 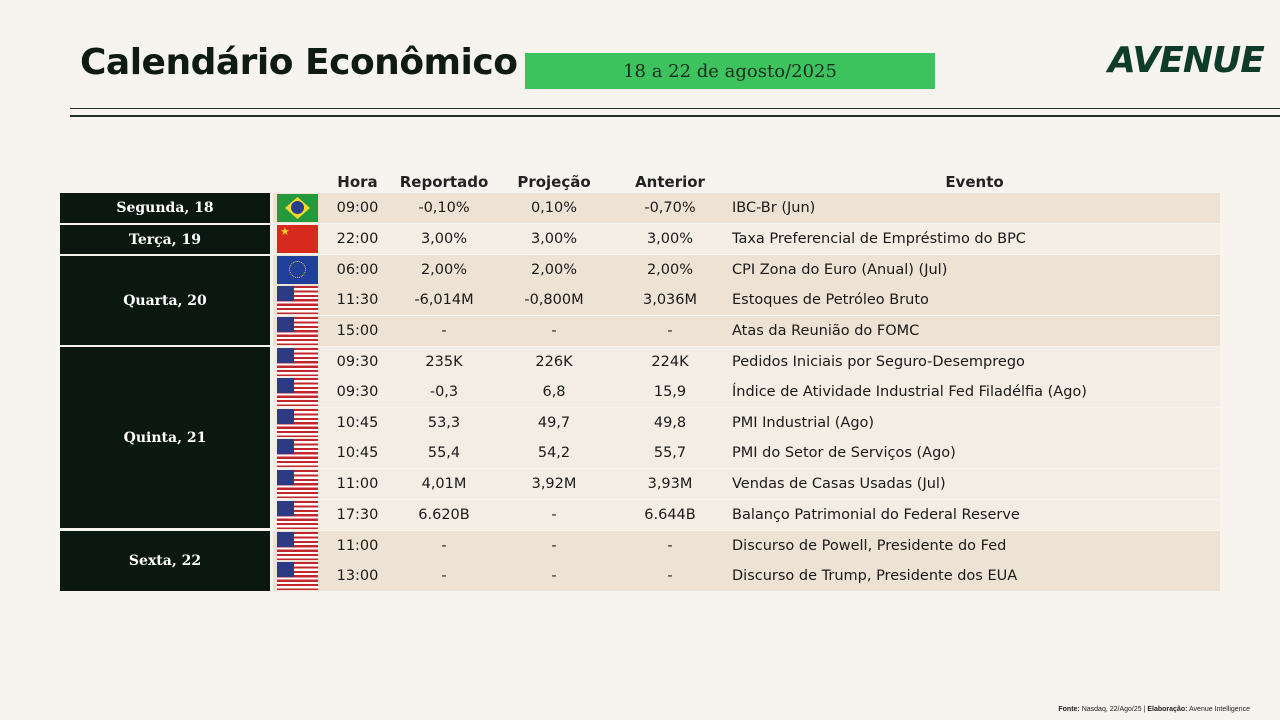 What do you see at coordinates (165, 437) in the screenshot?
I see `day-cell-quinta: Quinta, 21` at bounding box center [165, 437].